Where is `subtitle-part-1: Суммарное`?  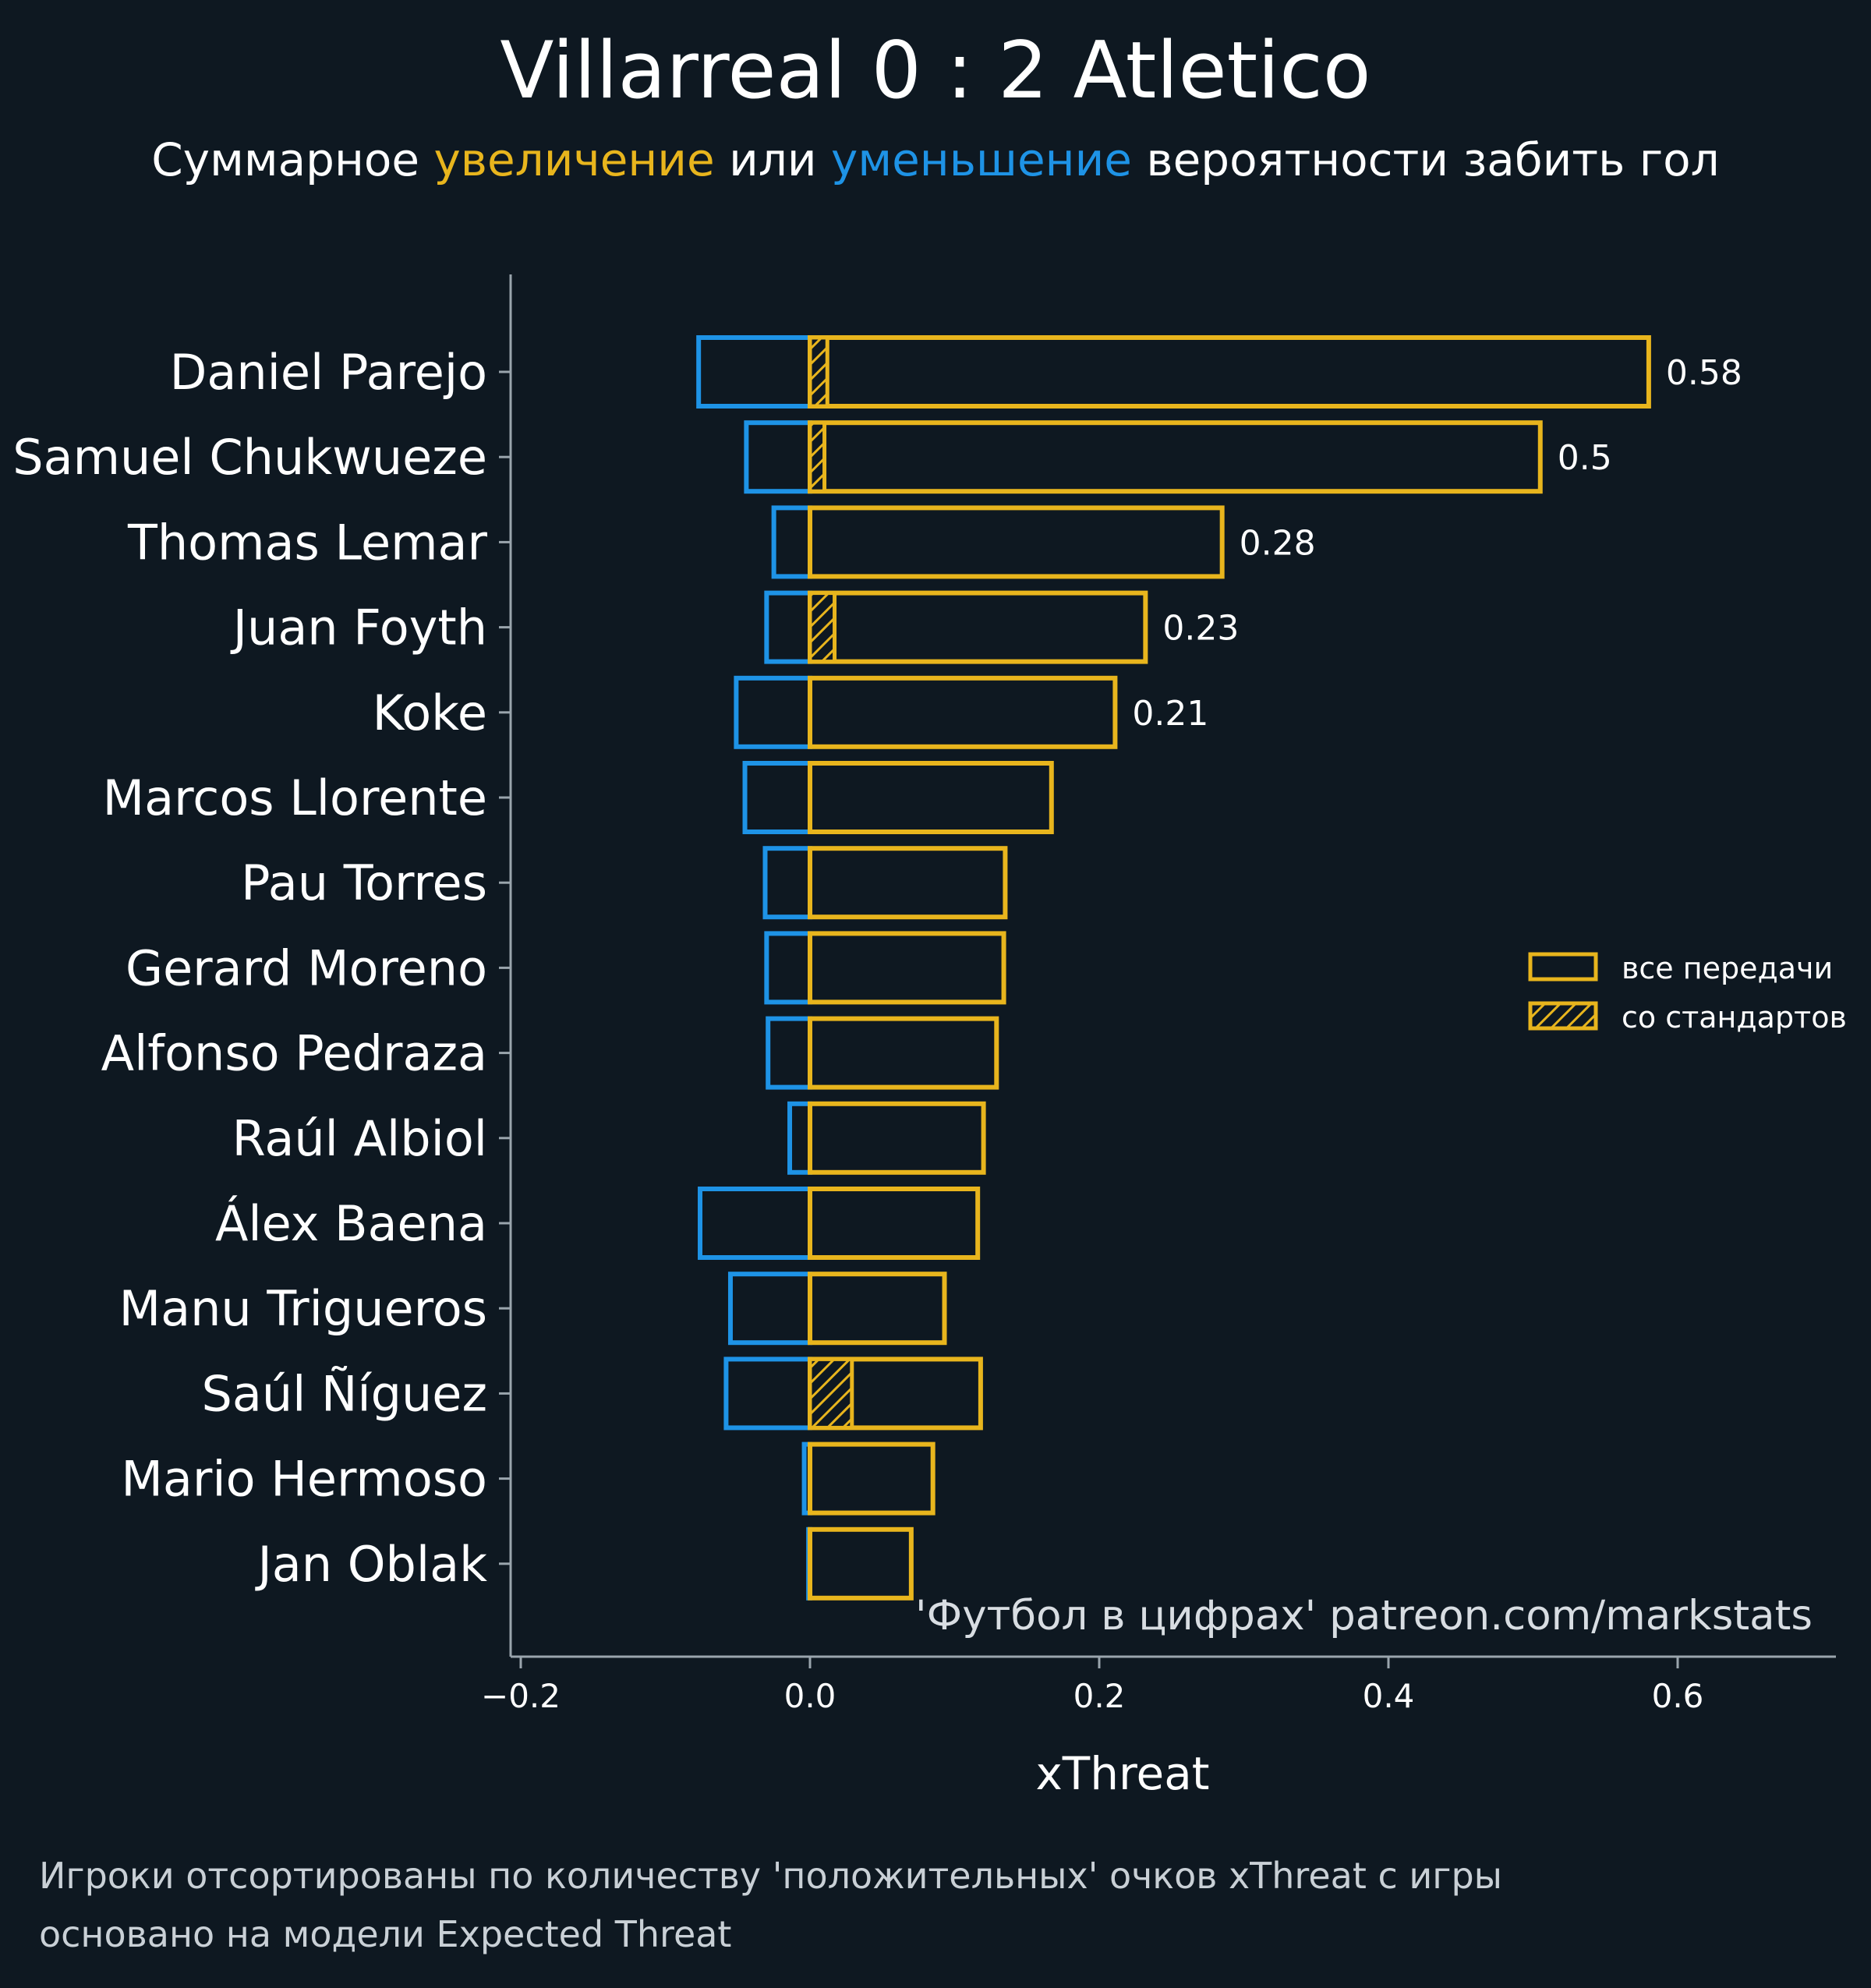 subtitle-part-1: Суммарное is located at coordinates (292, 159).